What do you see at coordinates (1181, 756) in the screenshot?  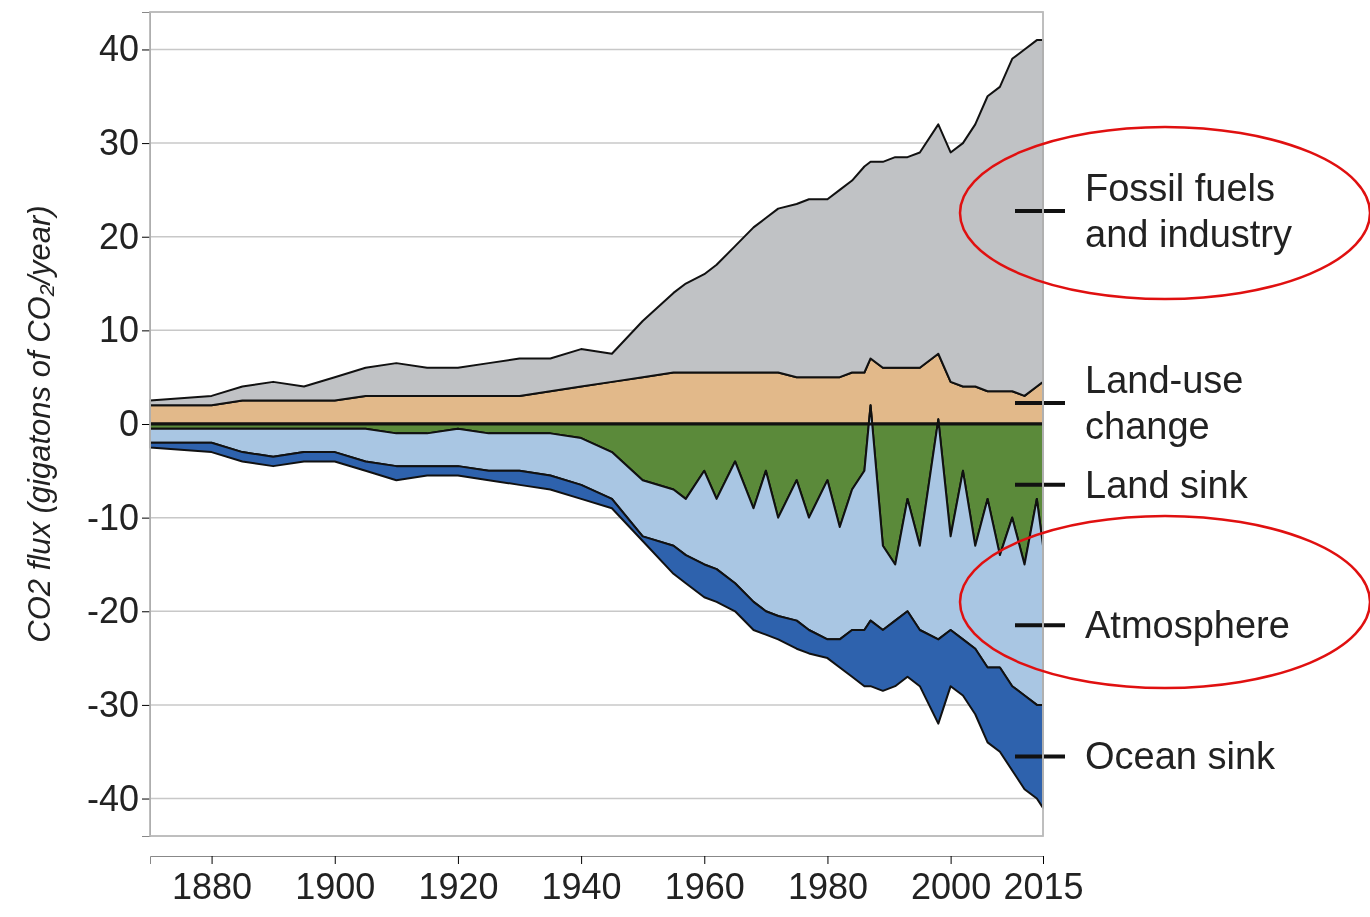 I see `legend-label: Ocean sink` at bounding box center [1181, 756].